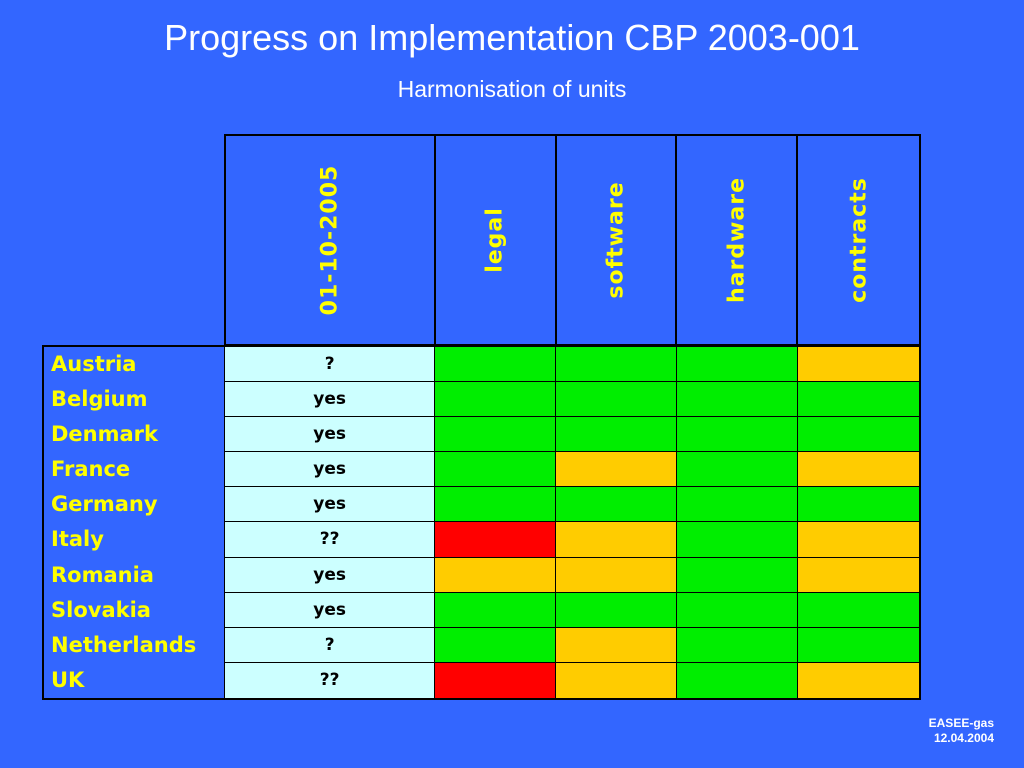 The height and width of the screenshot is (768, 1024). I want to click on table-row: France yes, so click(481, 470).